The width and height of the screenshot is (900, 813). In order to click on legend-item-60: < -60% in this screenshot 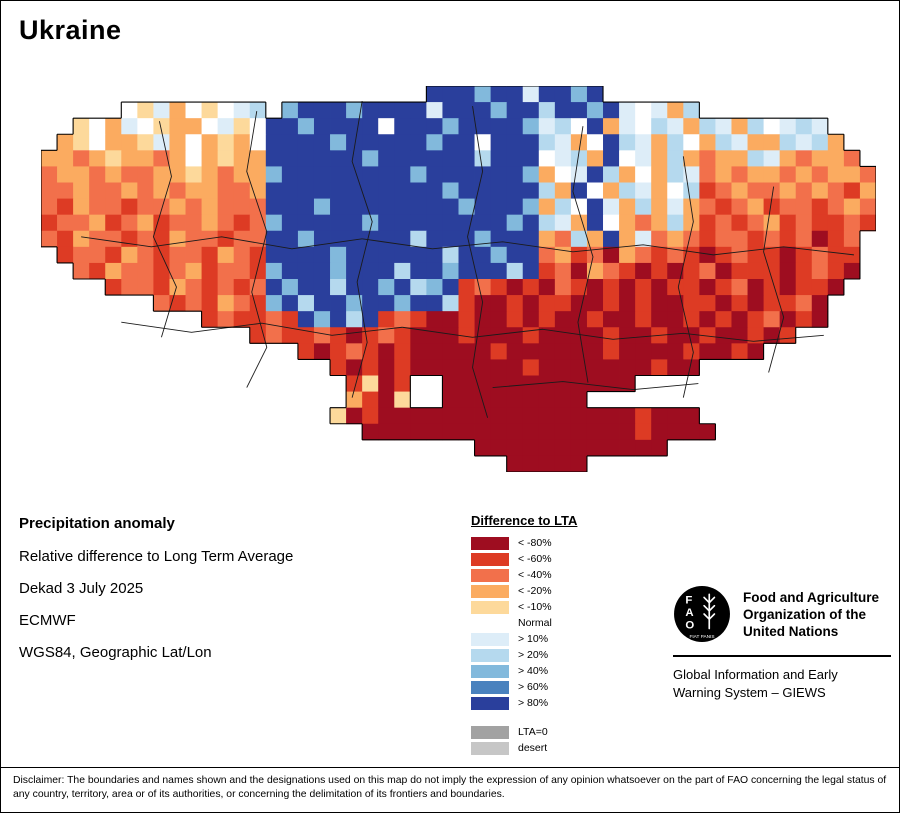, I will do `click(524, 559)`.